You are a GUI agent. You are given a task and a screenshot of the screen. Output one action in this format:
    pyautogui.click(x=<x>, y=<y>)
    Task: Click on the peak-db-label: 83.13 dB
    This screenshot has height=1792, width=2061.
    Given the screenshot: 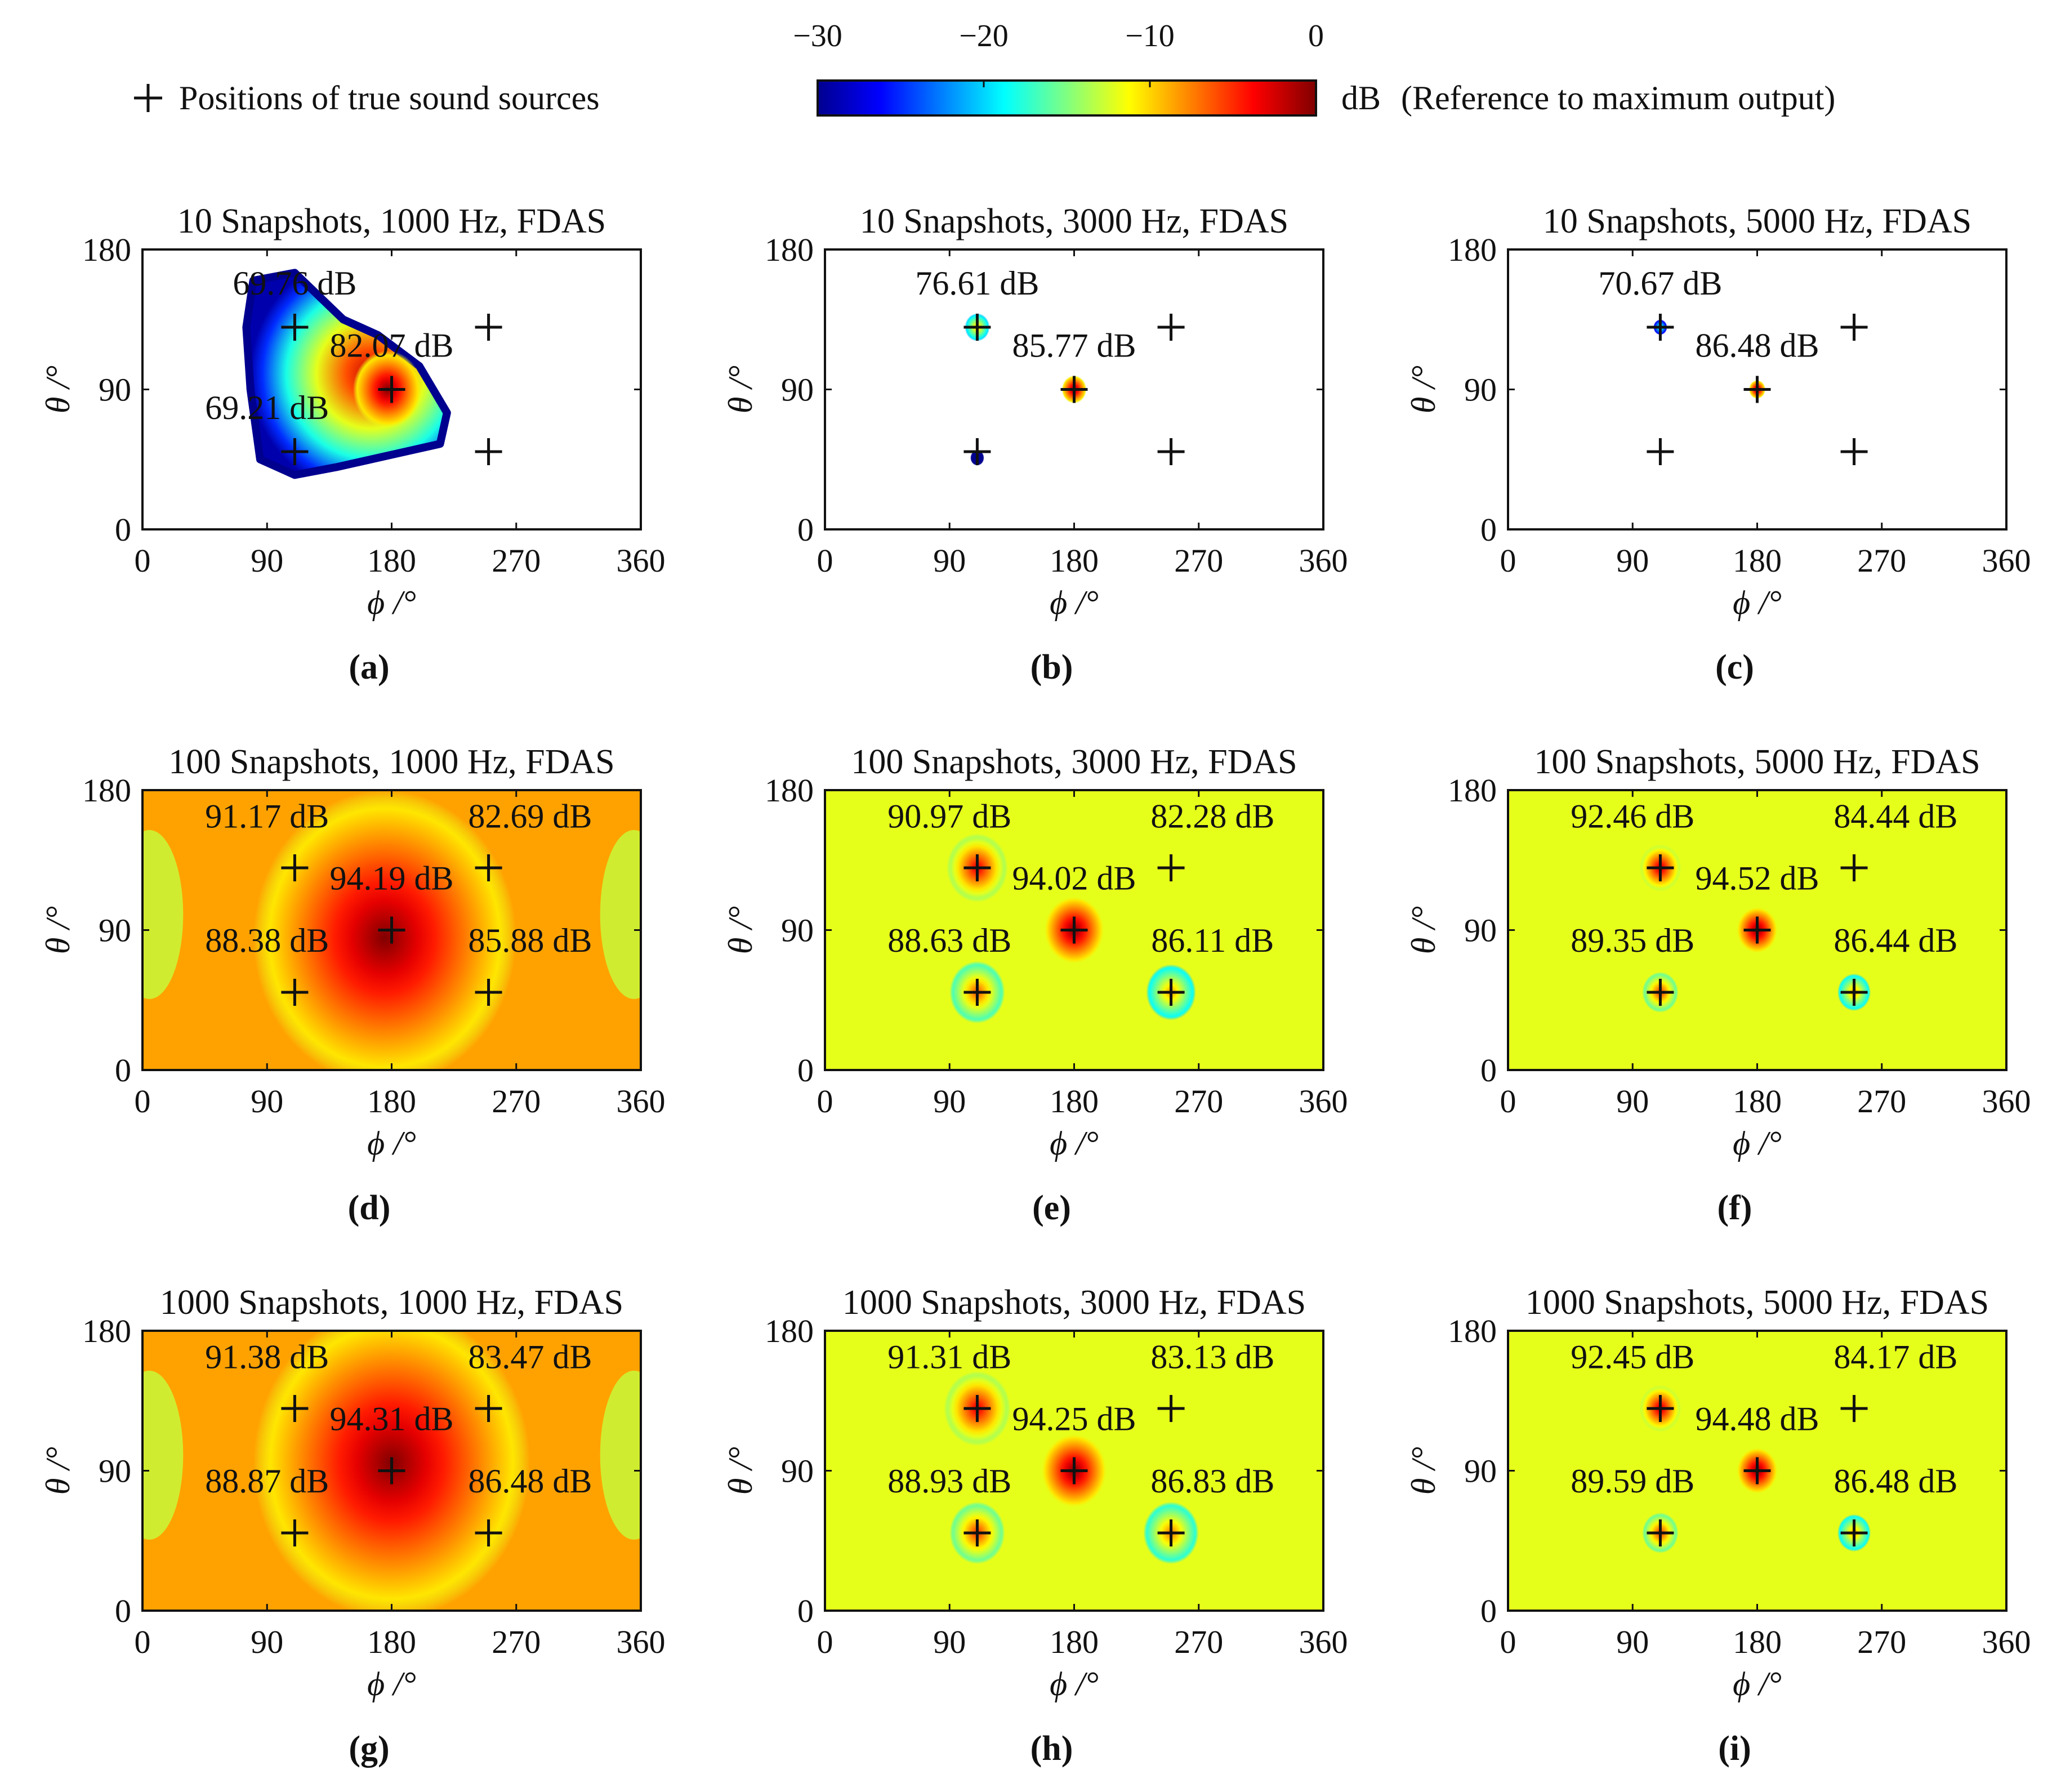 What is the action you would take?
    pyautogui.click(x=1212, y=1356)
    